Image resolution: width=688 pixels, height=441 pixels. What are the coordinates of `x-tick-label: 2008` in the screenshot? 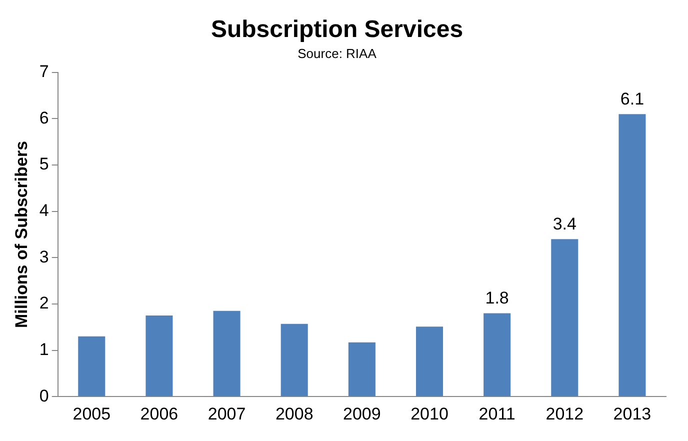 It's located at (294, 414).